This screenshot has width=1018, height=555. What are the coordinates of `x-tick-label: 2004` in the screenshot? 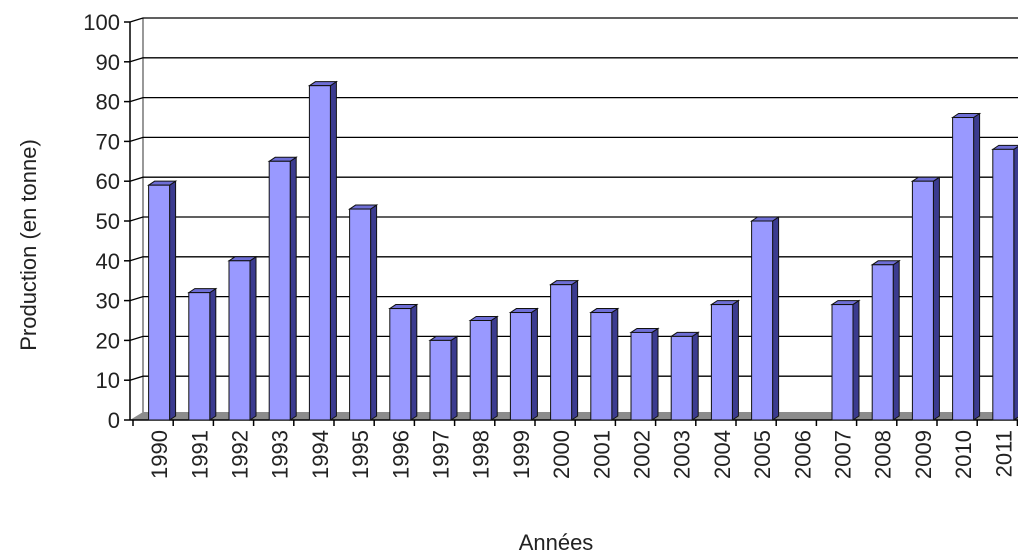 It's located at (722, 454).